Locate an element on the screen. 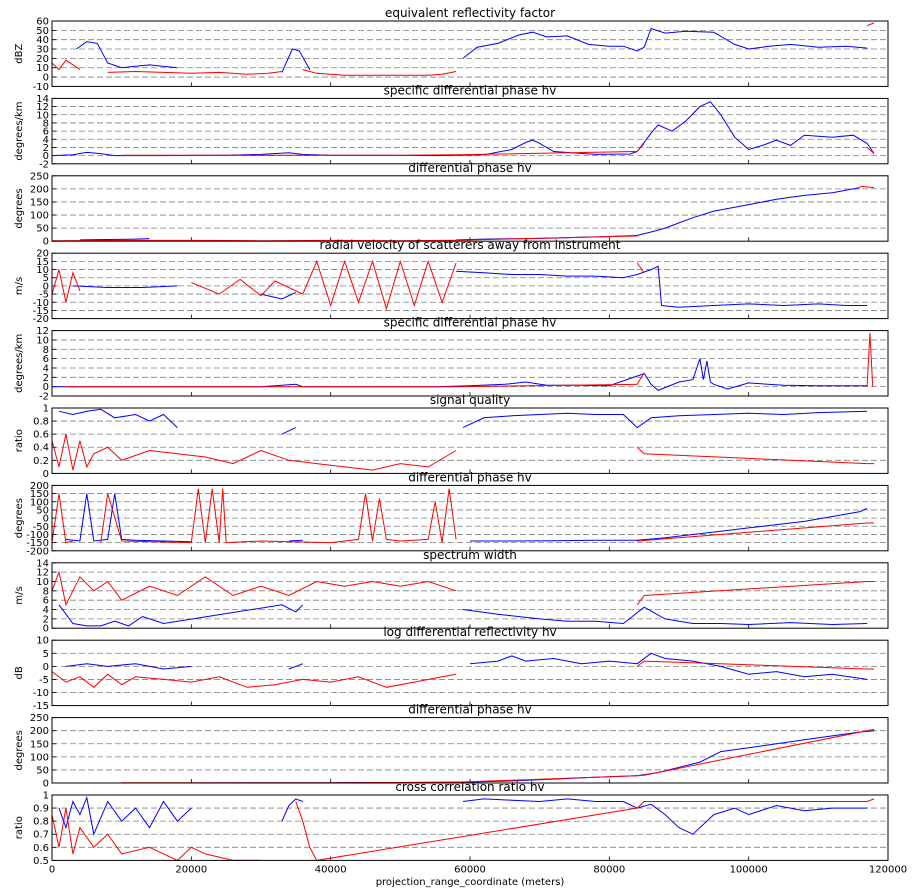 The height and width of the screenshot is (894, 914). x-tick-label: 0 is located at coordinates (52, 869).